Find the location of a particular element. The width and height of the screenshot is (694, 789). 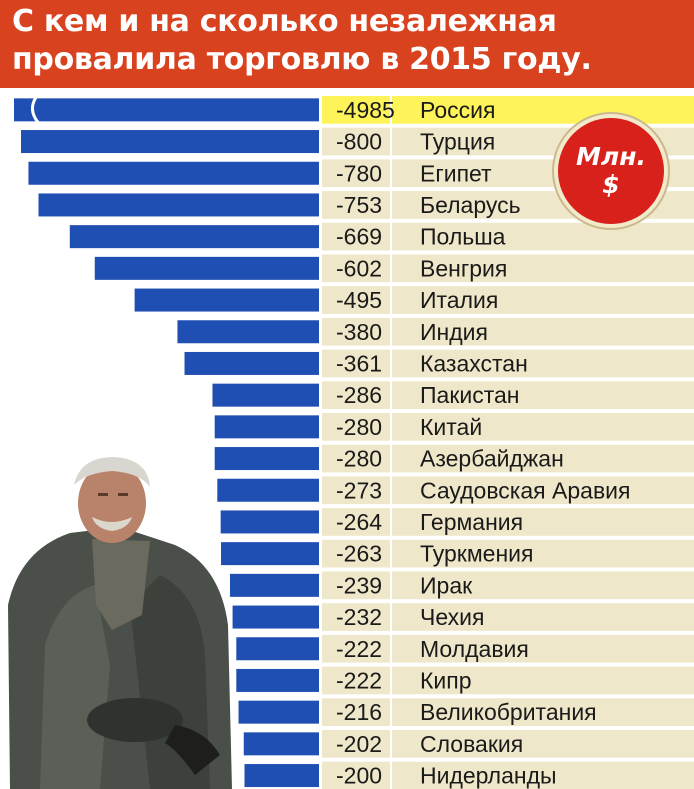

category-label: Россия is located at coordinates (457, 110).